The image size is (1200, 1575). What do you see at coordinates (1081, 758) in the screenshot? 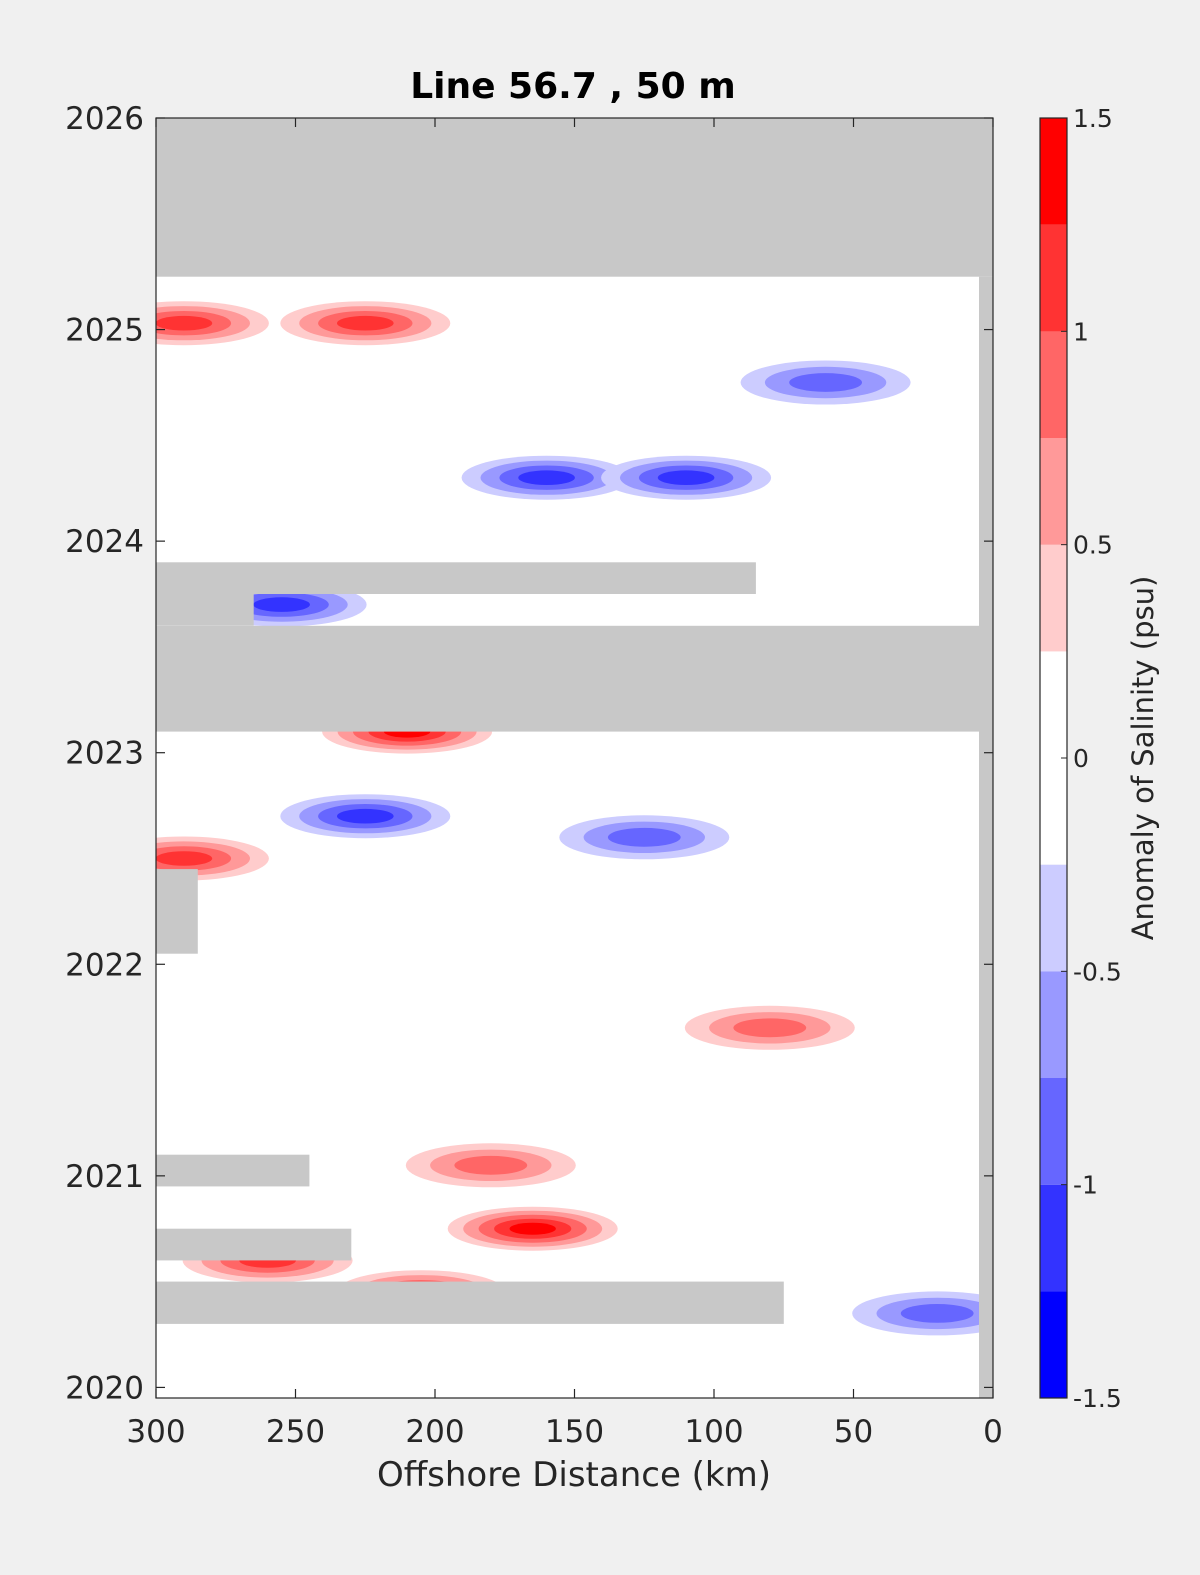
I see `colorbar-tick-label-3: 0` at bounding box center [1081, 758].